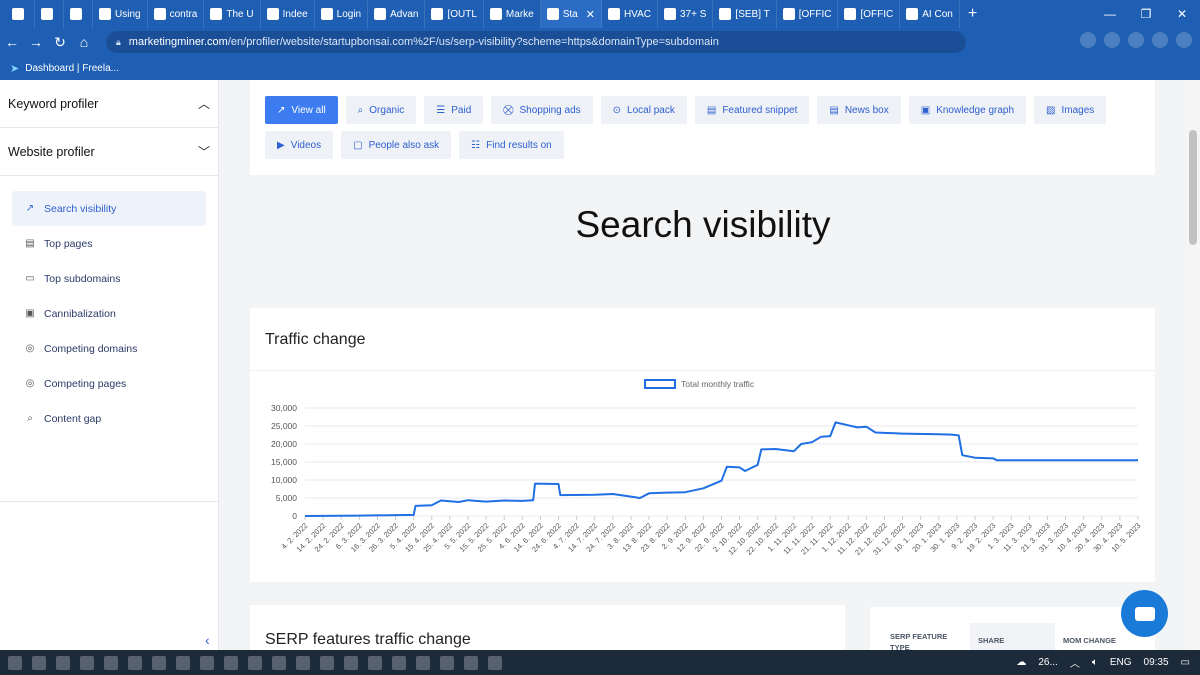 This screenshot has height=675, width=1200. I want to click on filter-people-also-ask: ▢ People also ask, so click(396, 145).